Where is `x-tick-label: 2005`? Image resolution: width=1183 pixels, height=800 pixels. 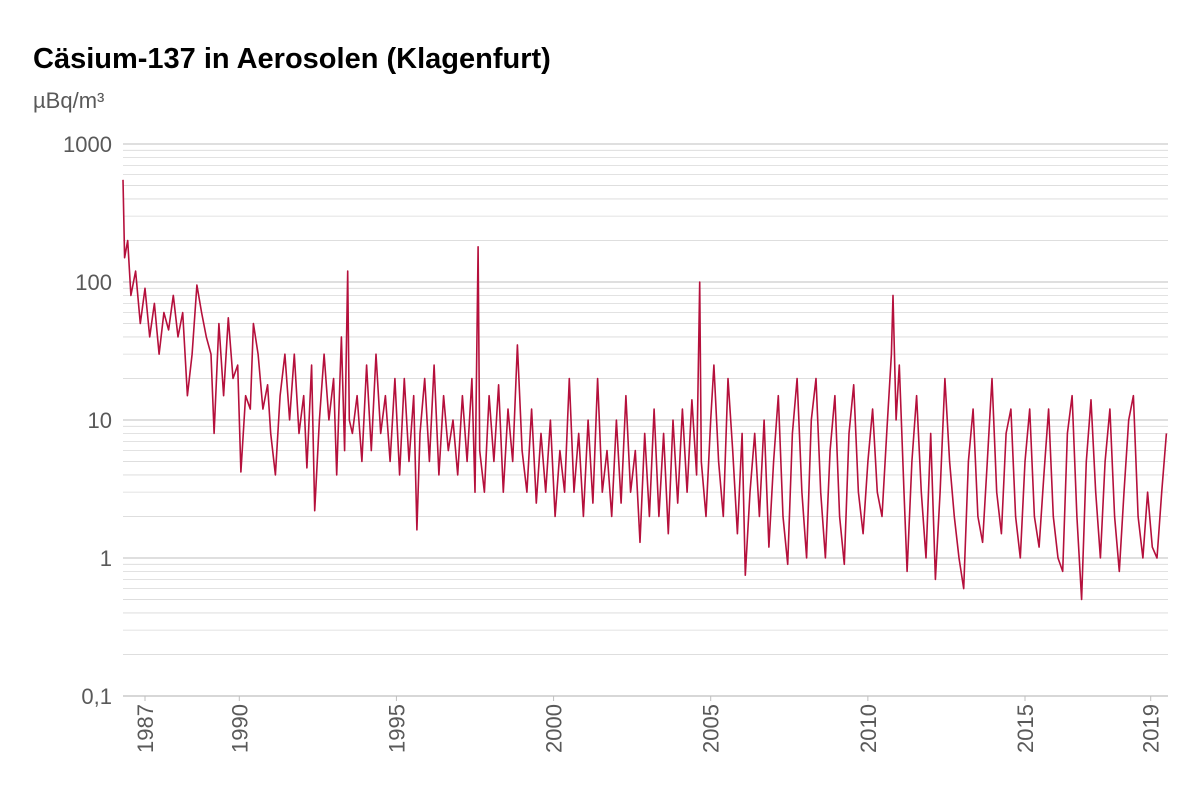
x-tick-label: 2005 is located at coordinates (711, 728).